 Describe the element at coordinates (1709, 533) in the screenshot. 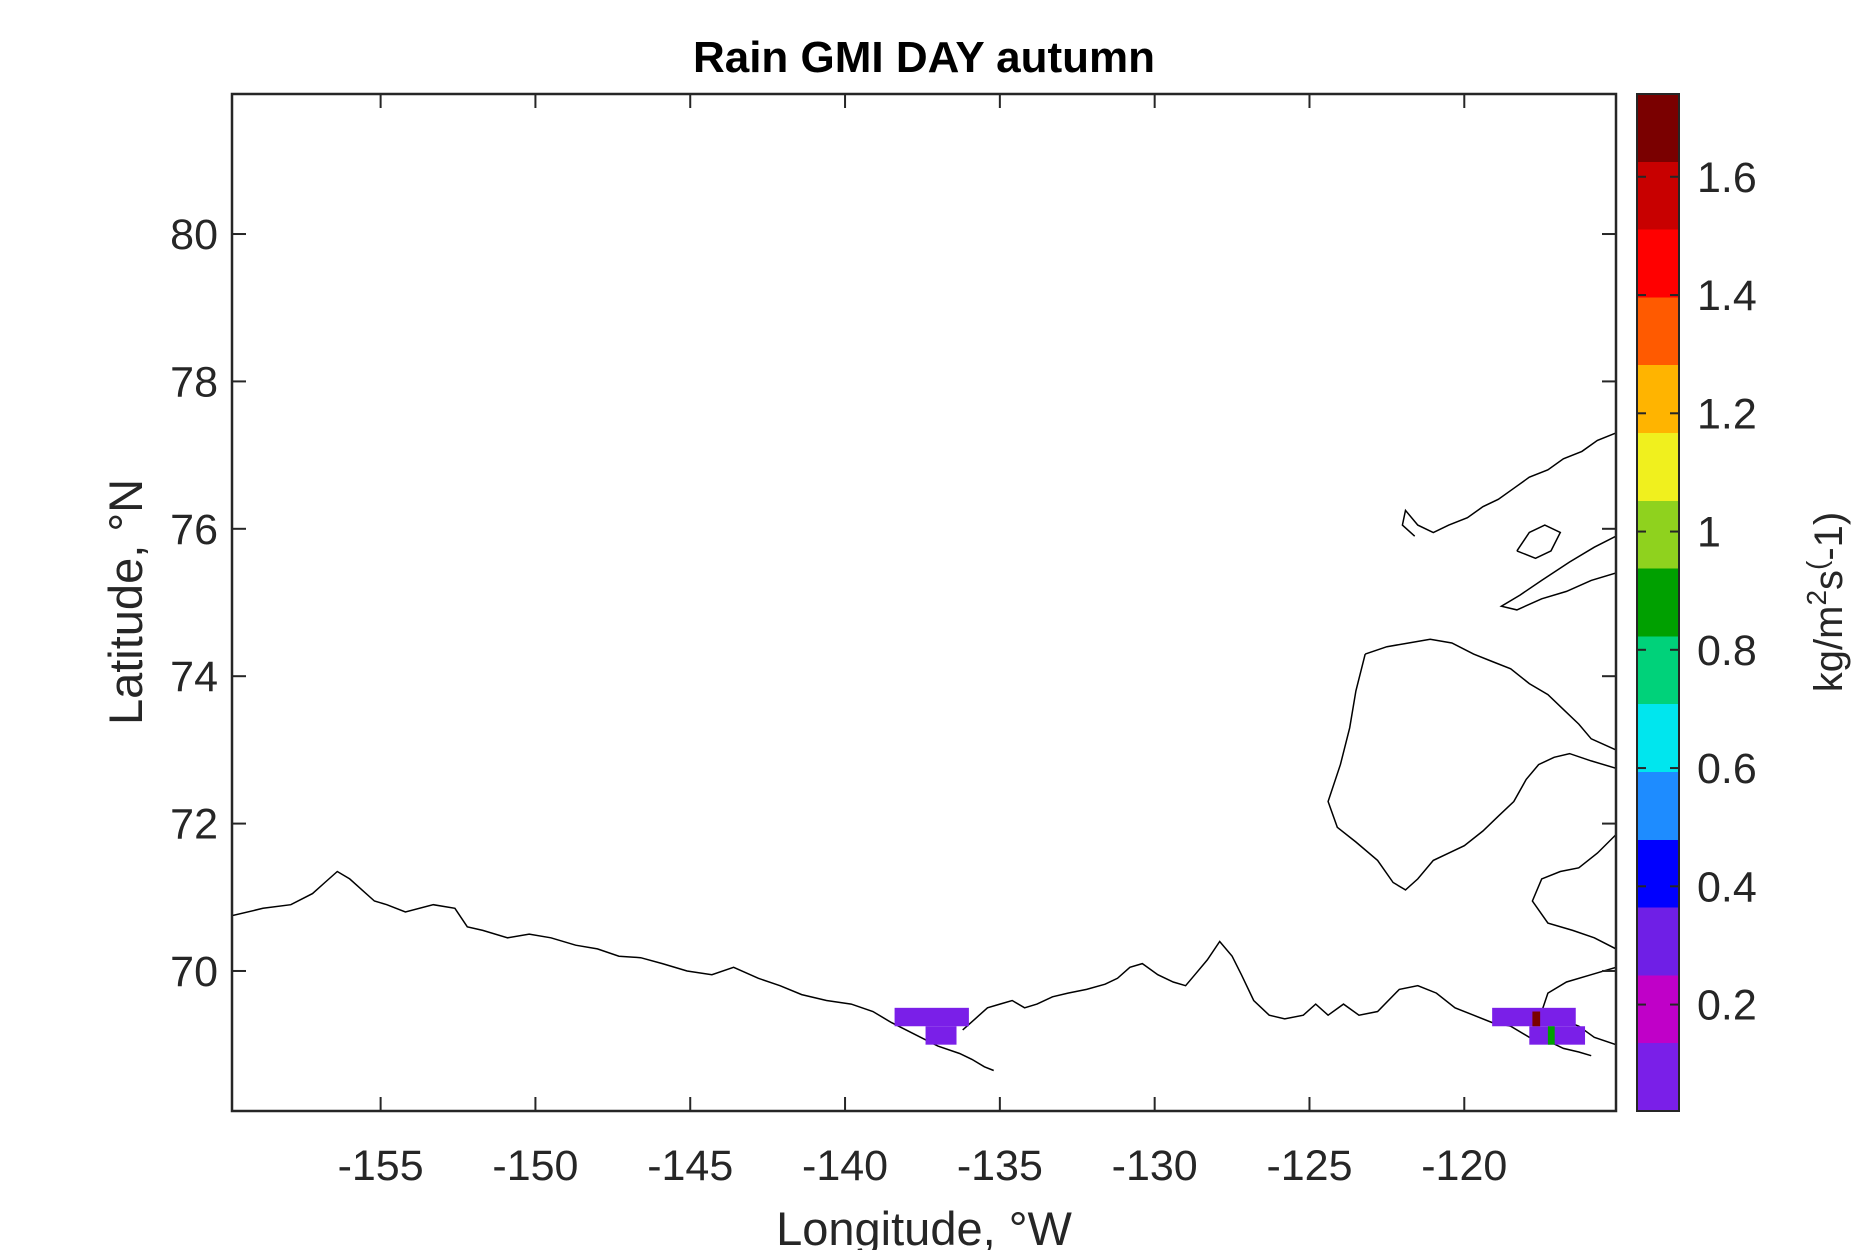

I see `colorbar-tick-label: 1` at that location.